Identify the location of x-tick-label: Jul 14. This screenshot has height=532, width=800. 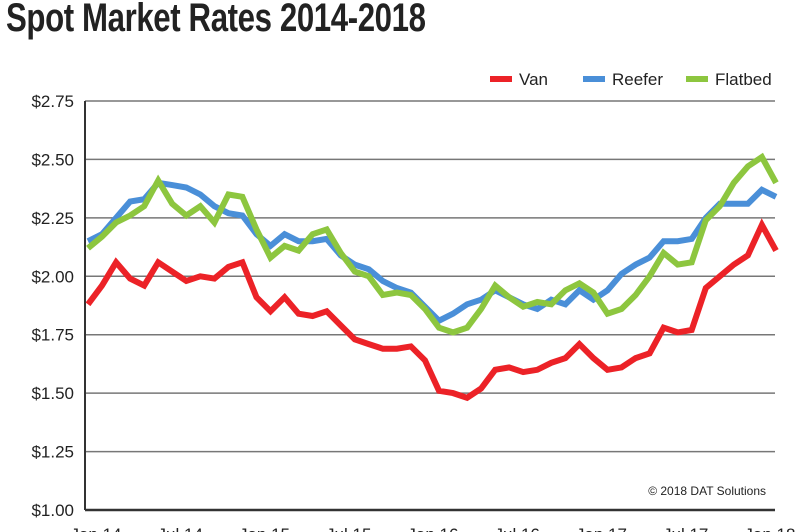
(180, 528).